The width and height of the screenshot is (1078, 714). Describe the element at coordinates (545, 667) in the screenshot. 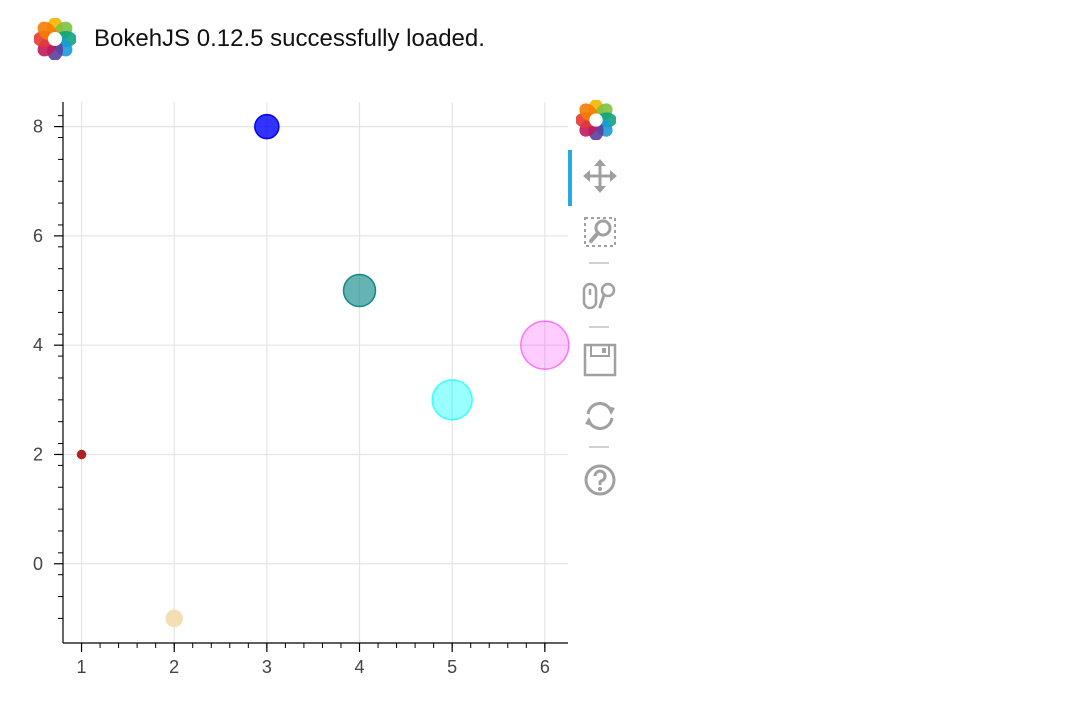

I see `x-tick-label: 6` at that location.